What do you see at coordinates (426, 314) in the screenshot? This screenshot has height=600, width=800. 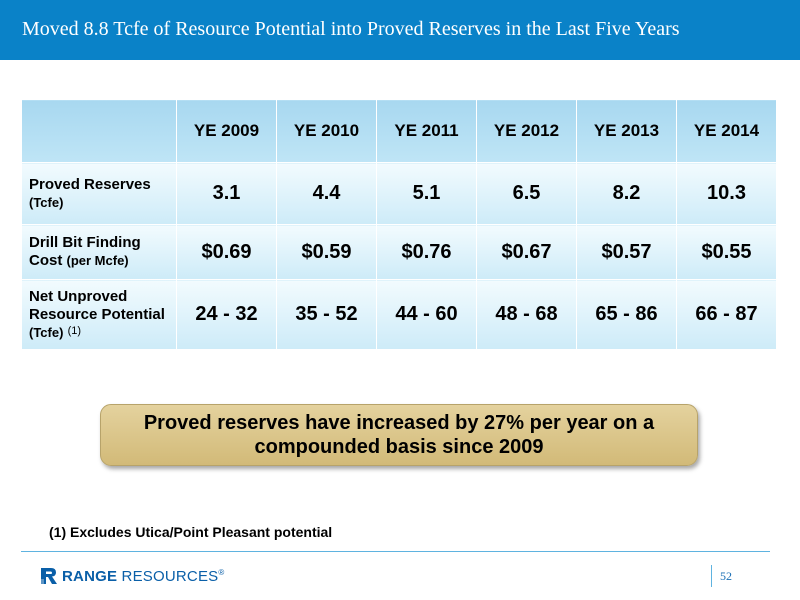 I see `table-cell: 44 - 60` at bounding box center [426, 314].